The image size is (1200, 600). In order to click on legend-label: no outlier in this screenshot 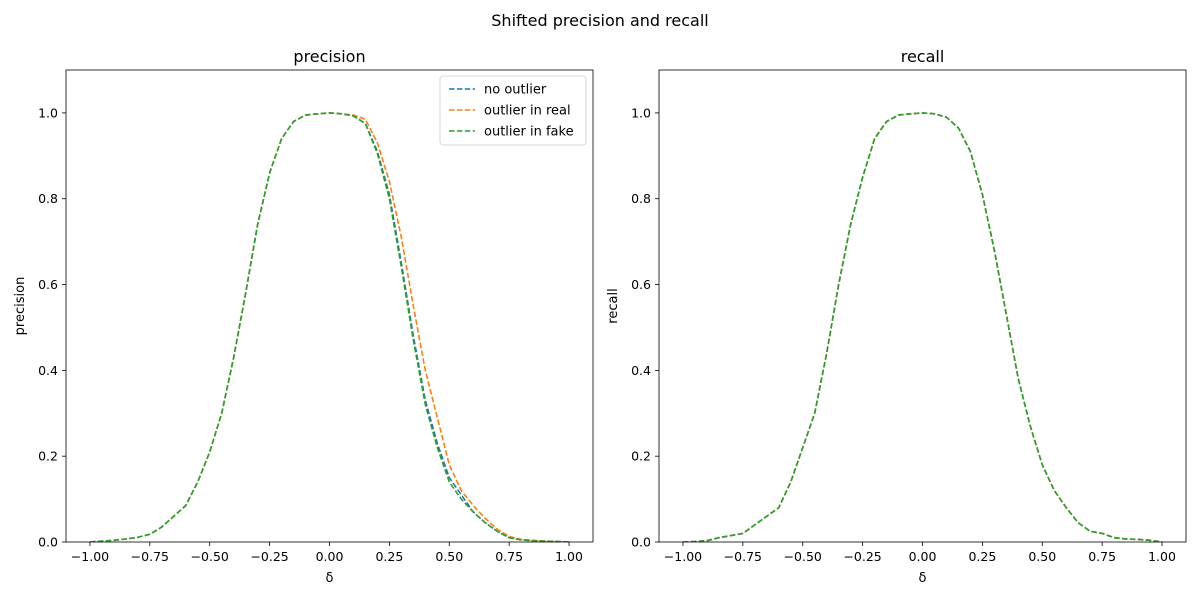, I will do `click(515, 90)`.